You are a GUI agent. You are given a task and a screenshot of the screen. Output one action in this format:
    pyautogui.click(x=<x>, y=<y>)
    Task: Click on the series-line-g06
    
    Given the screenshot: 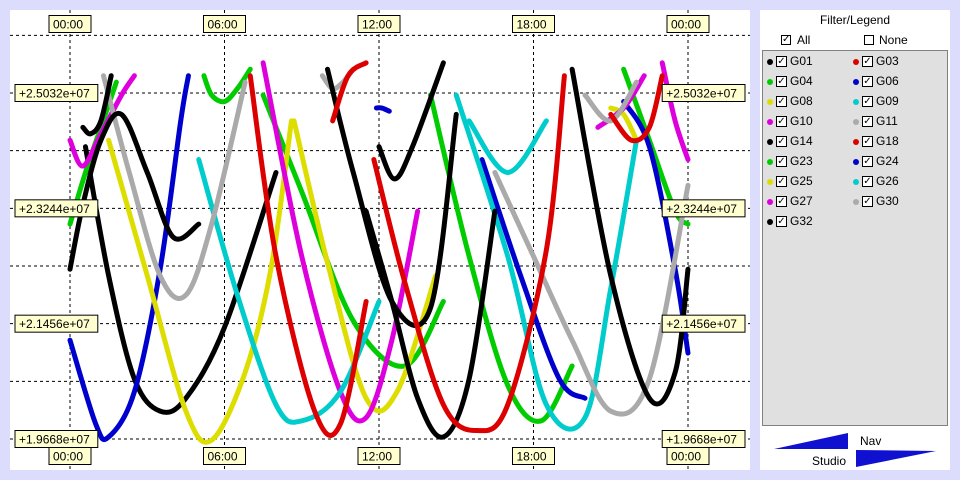 What is the action you would take?
    pyautogui.click(x=382, y=109)
    